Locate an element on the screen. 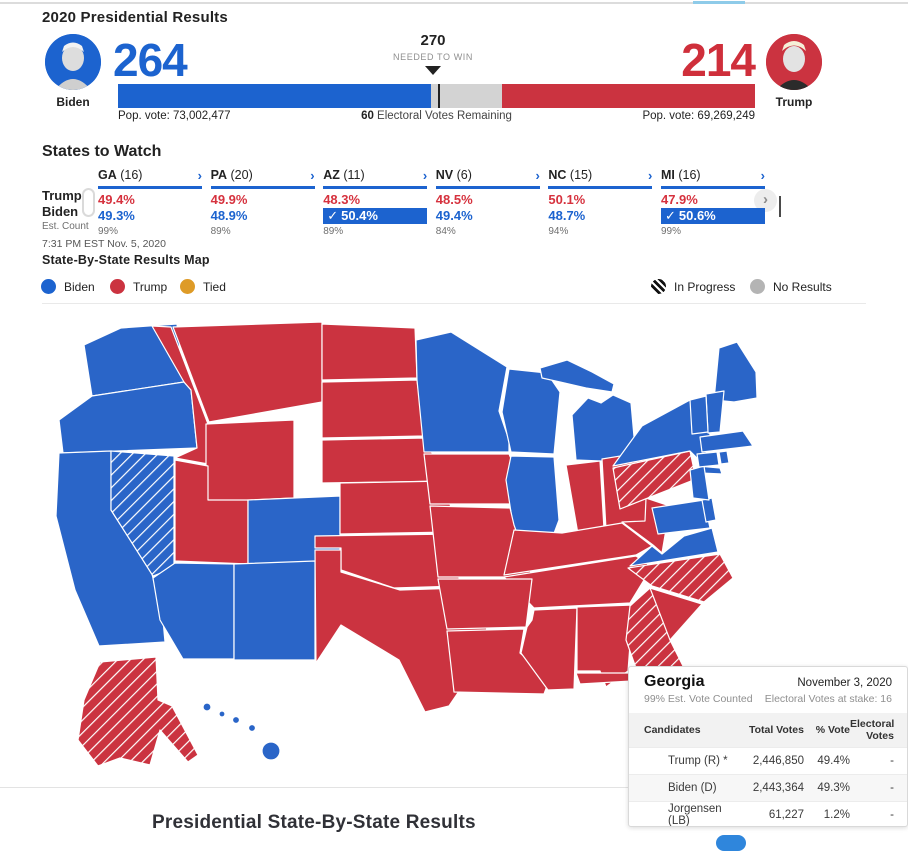  state-ev: (15) is located at coordinates (579, 175).